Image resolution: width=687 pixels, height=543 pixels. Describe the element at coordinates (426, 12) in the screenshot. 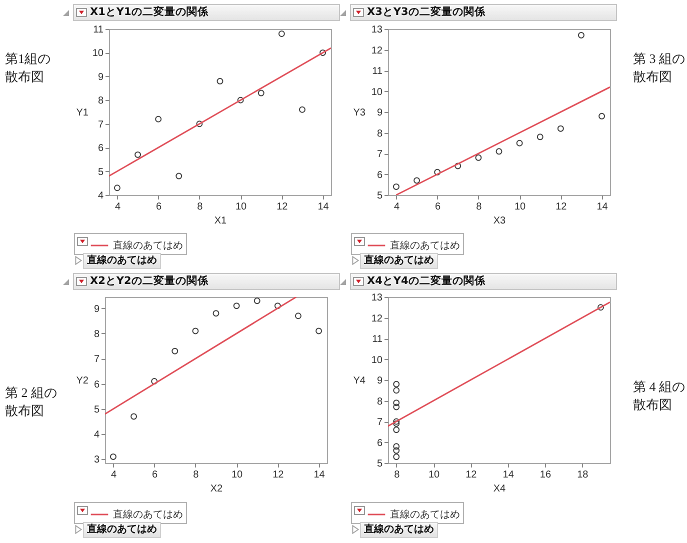

I see `chart-title: X3とY3の二変量の関係` at that location.